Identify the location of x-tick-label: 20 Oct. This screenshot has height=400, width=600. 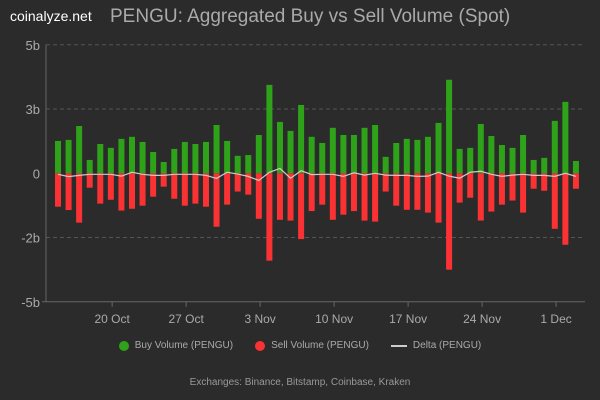
(112, 319).